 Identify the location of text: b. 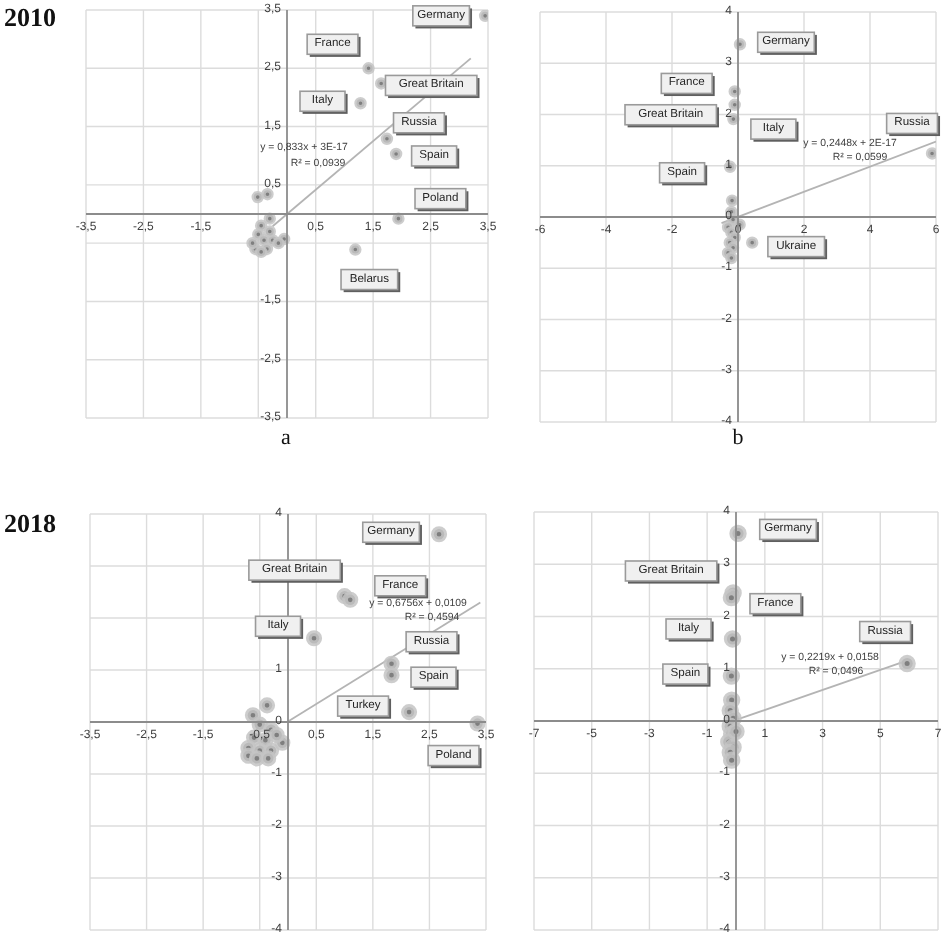
(738, 438).